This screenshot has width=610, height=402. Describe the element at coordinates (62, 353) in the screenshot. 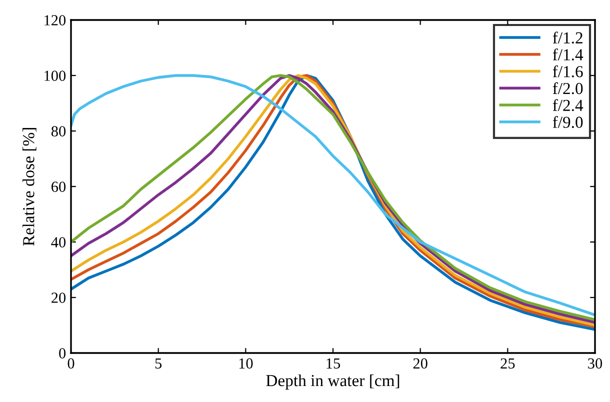

I see `y-tick-label: 0` at that location.